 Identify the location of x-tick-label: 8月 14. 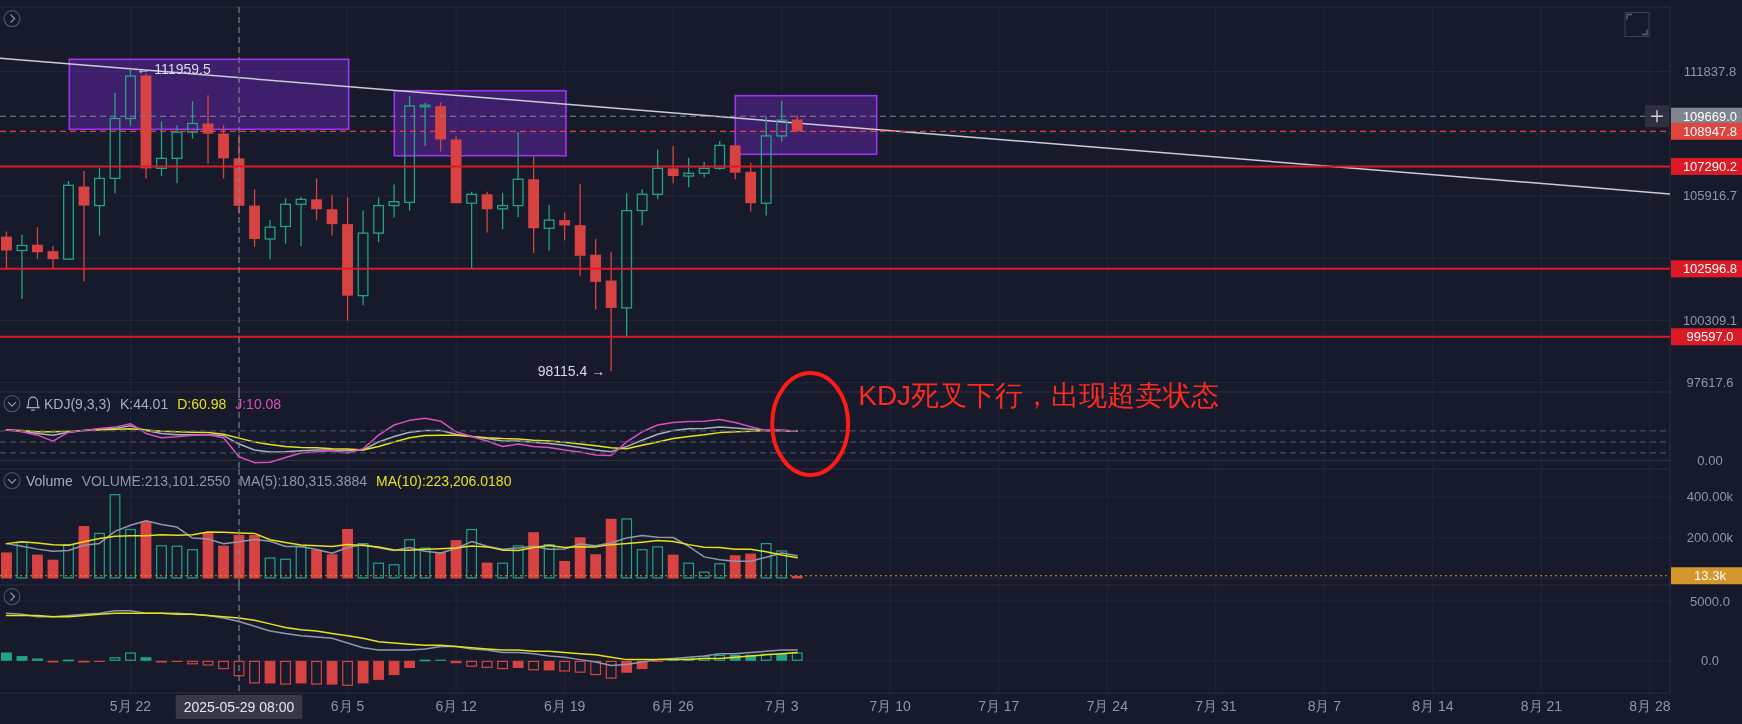
(1433, 706).